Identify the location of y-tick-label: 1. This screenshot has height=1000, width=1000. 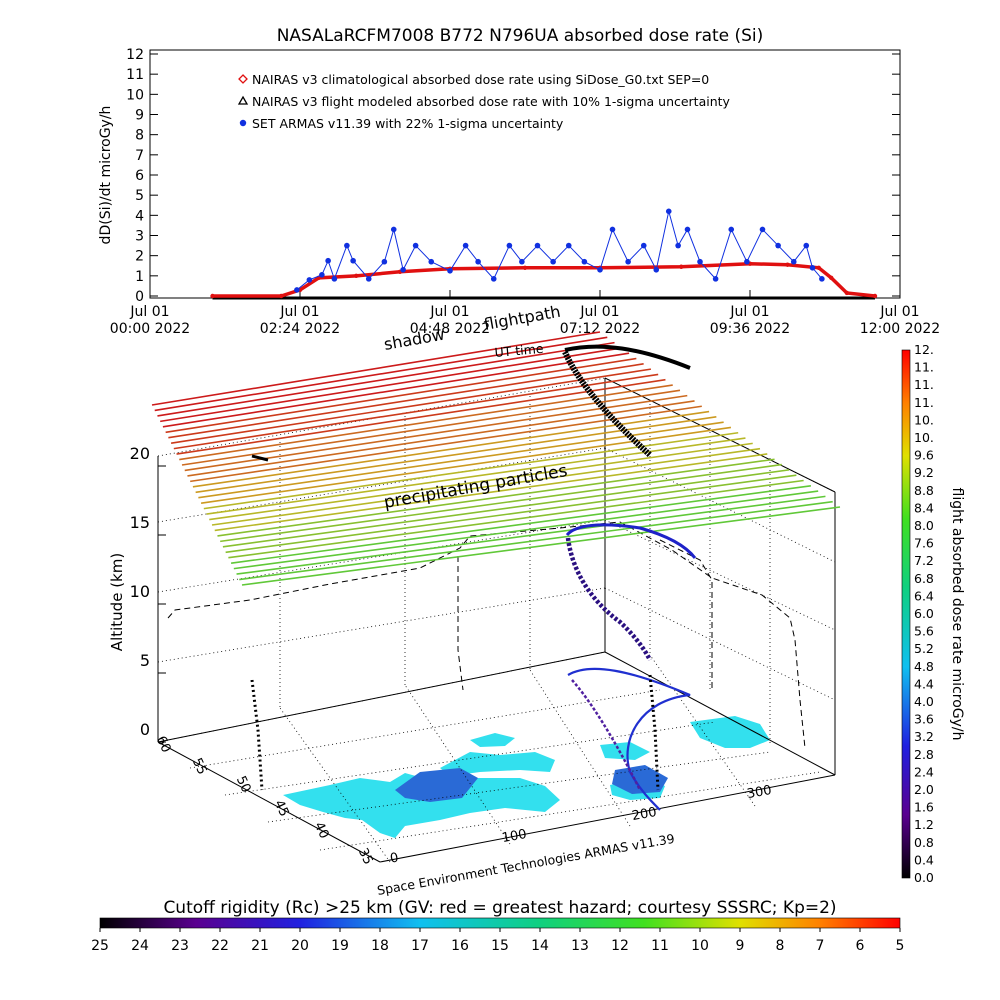
(139, 277).